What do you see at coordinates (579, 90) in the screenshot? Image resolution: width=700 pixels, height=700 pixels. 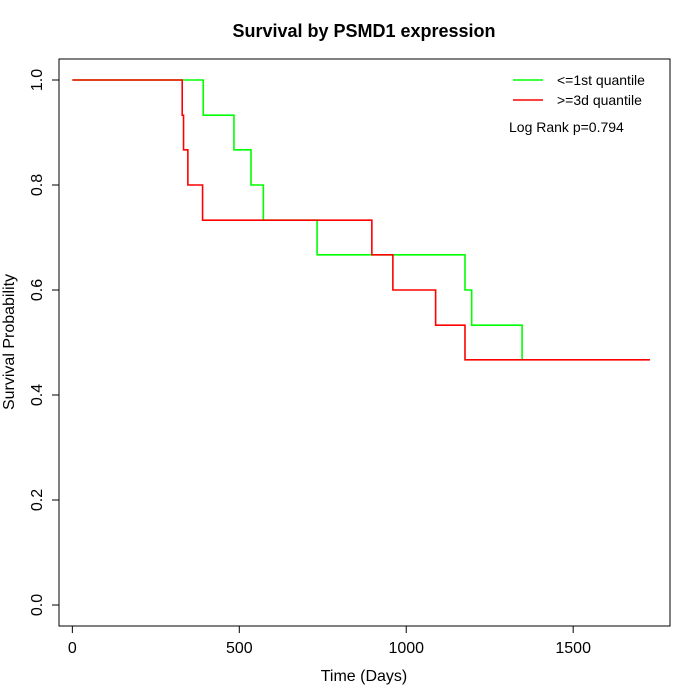 I see `legend: <=1st quantile >=3d quantile` at bounding box center [579, 90].